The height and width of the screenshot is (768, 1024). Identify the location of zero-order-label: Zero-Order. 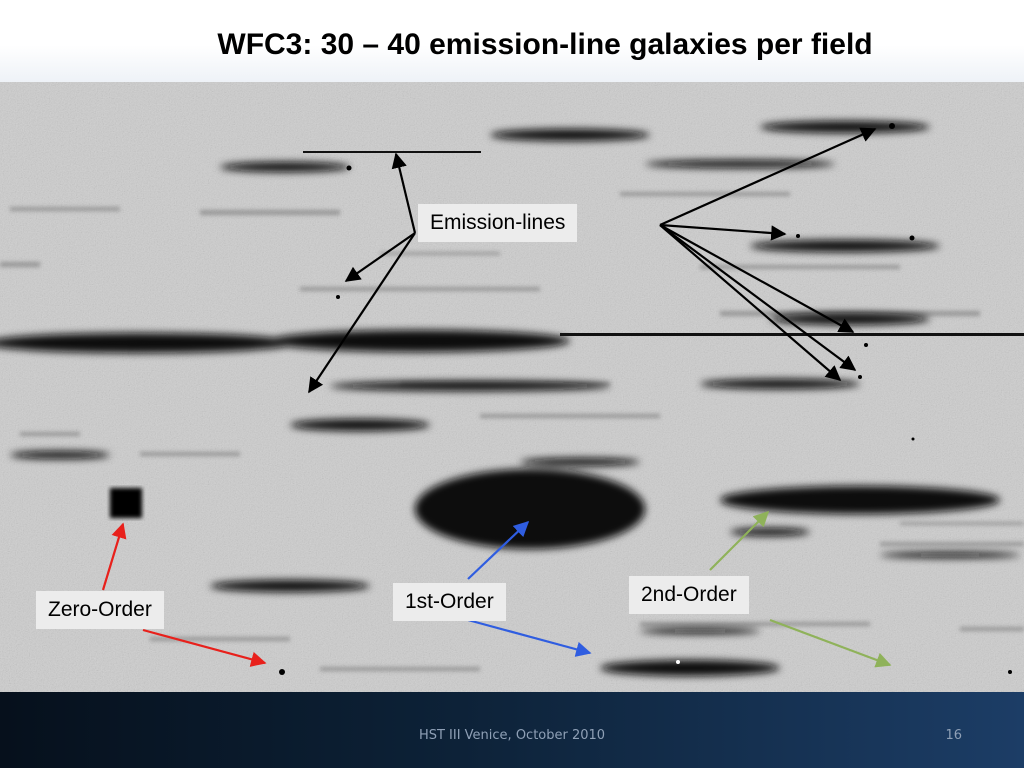
(100, 610).